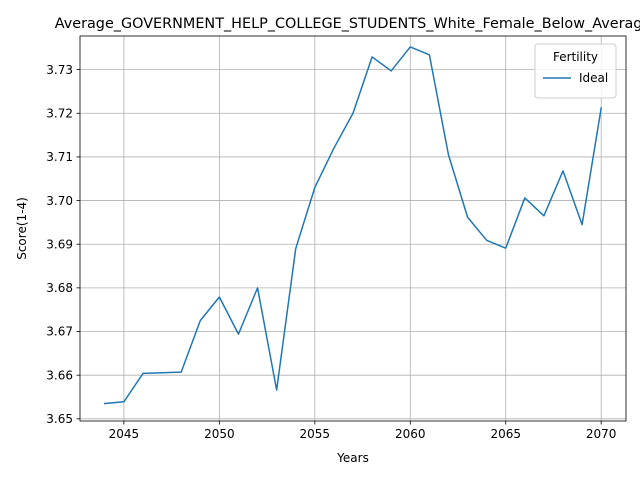  Describe the element at coordinates (59, 419) in the screenshot. I see `y-tick-label: 3.65` at that location.